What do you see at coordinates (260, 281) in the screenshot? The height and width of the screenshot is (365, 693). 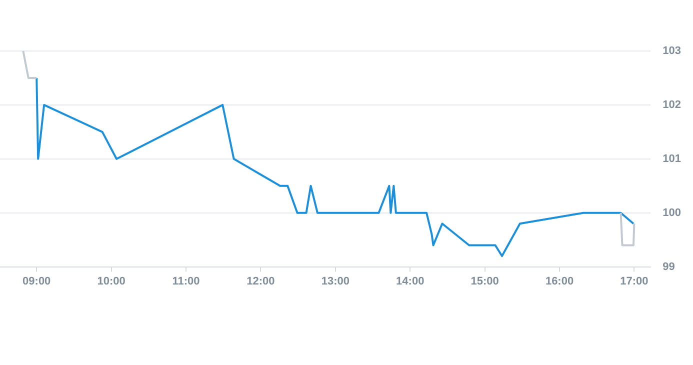 I see `x-tick-label: 12:00` at bounding box center [260, 281].